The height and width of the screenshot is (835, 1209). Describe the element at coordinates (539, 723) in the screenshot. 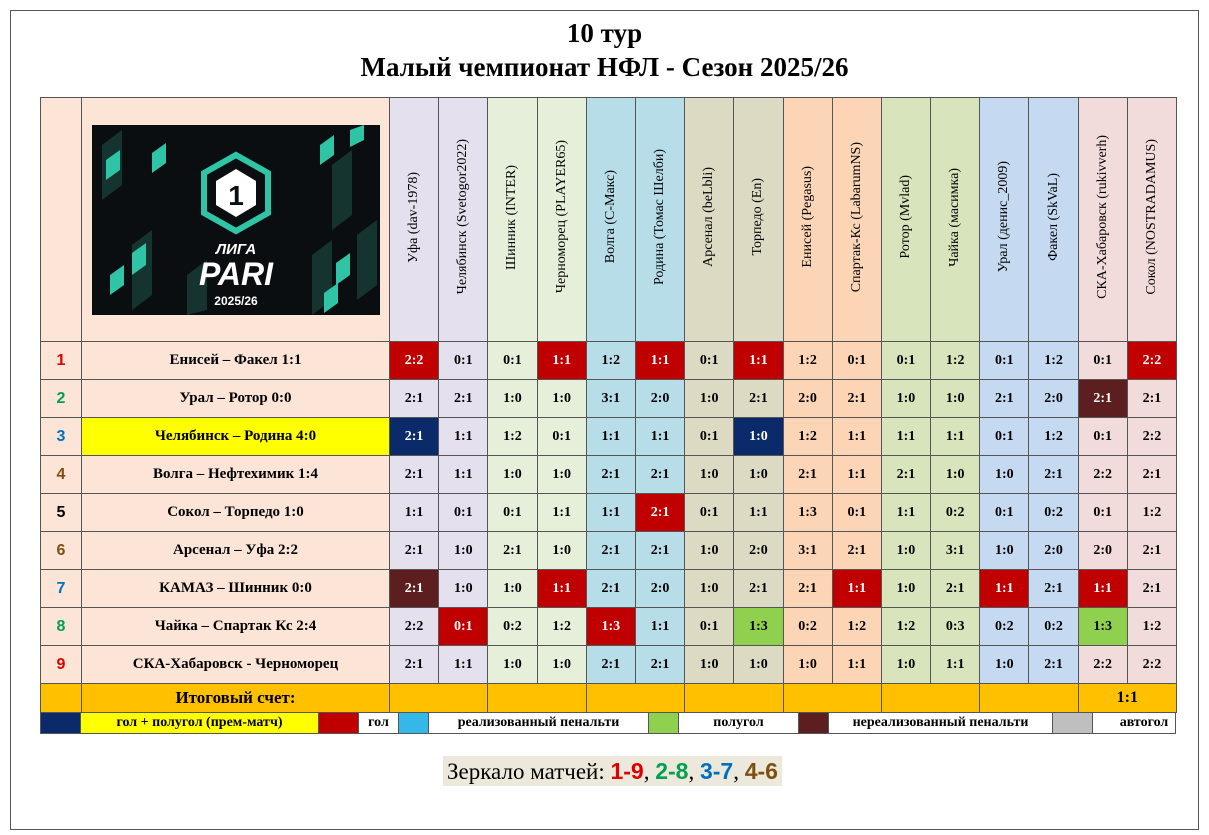

I see `legend-penalty-label: реализованный пенальти` at that location.